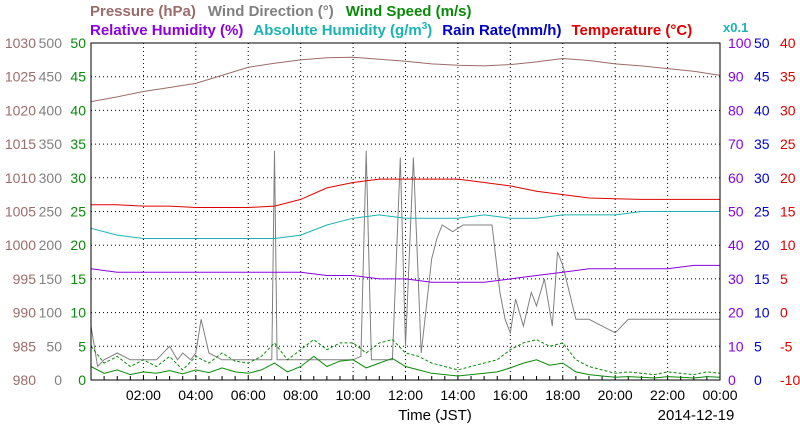  I want to click on y-tick-label: -10, so click(790, 380).